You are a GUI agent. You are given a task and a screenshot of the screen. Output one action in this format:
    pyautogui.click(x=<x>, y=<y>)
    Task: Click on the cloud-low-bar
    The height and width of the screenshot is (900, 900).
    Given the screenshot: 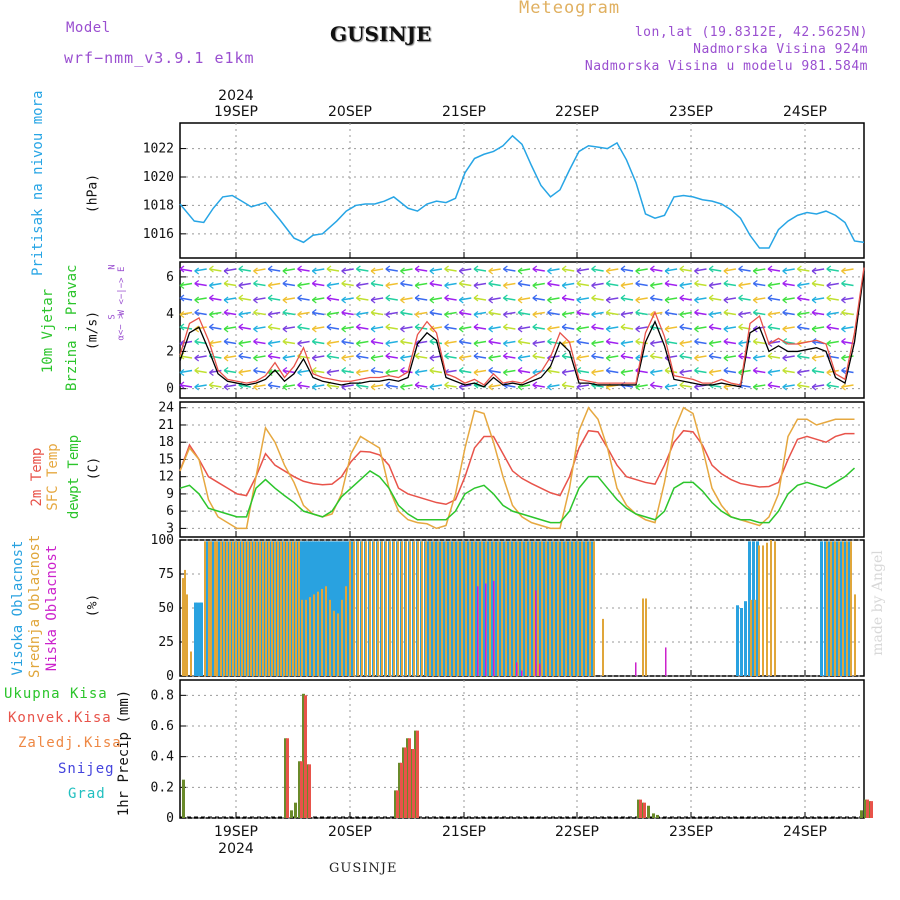 What is the action you would take?
    pyautogui.click(x=536, y=633)
    